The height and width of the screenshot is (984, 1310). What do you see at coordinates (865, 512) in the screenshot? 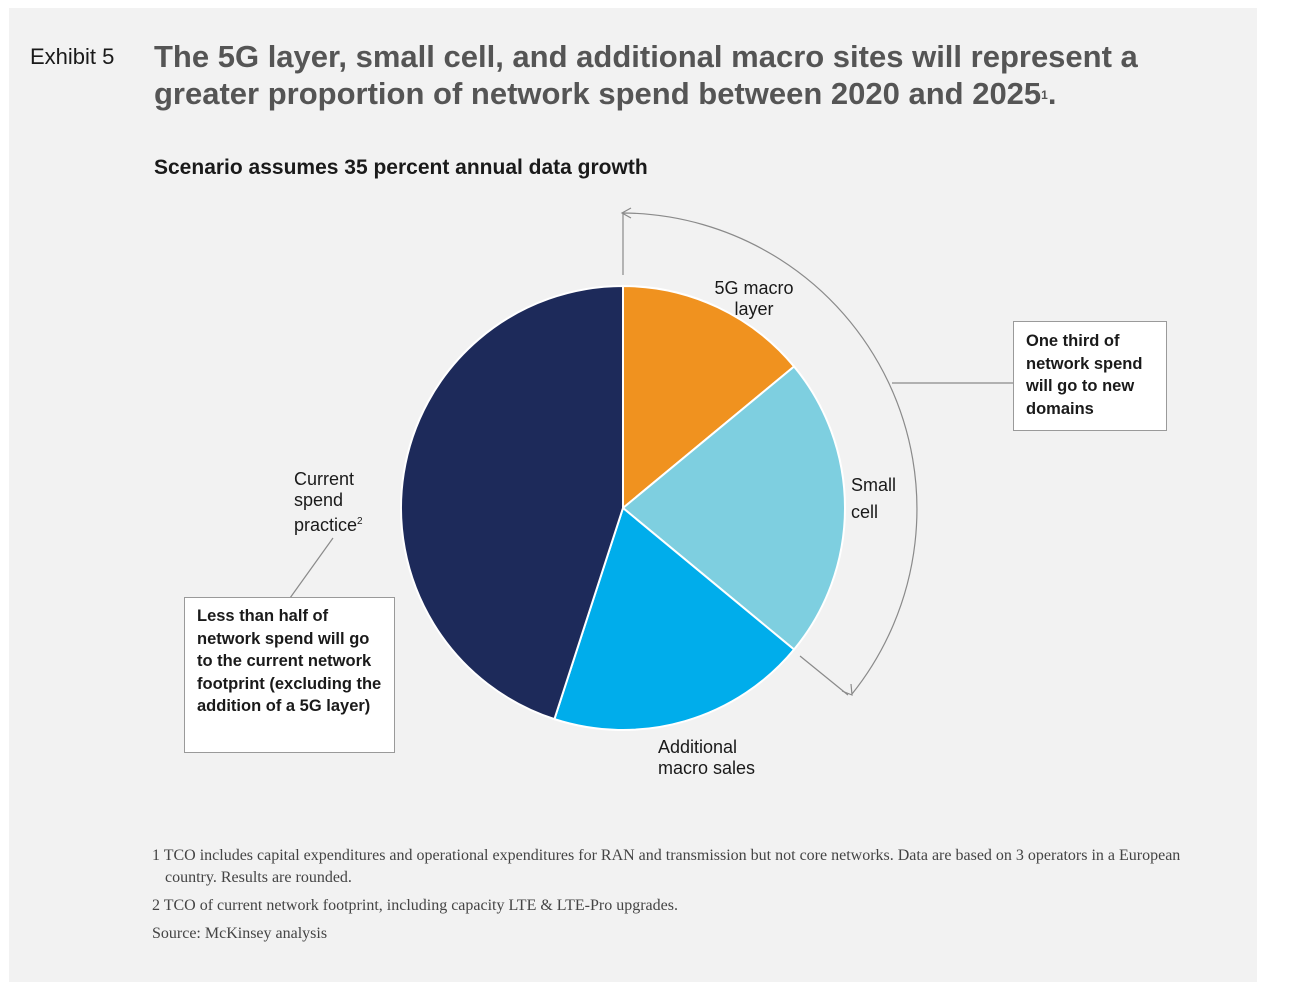
I see `slice-label-line: cell` at bounding box center [865, 512].